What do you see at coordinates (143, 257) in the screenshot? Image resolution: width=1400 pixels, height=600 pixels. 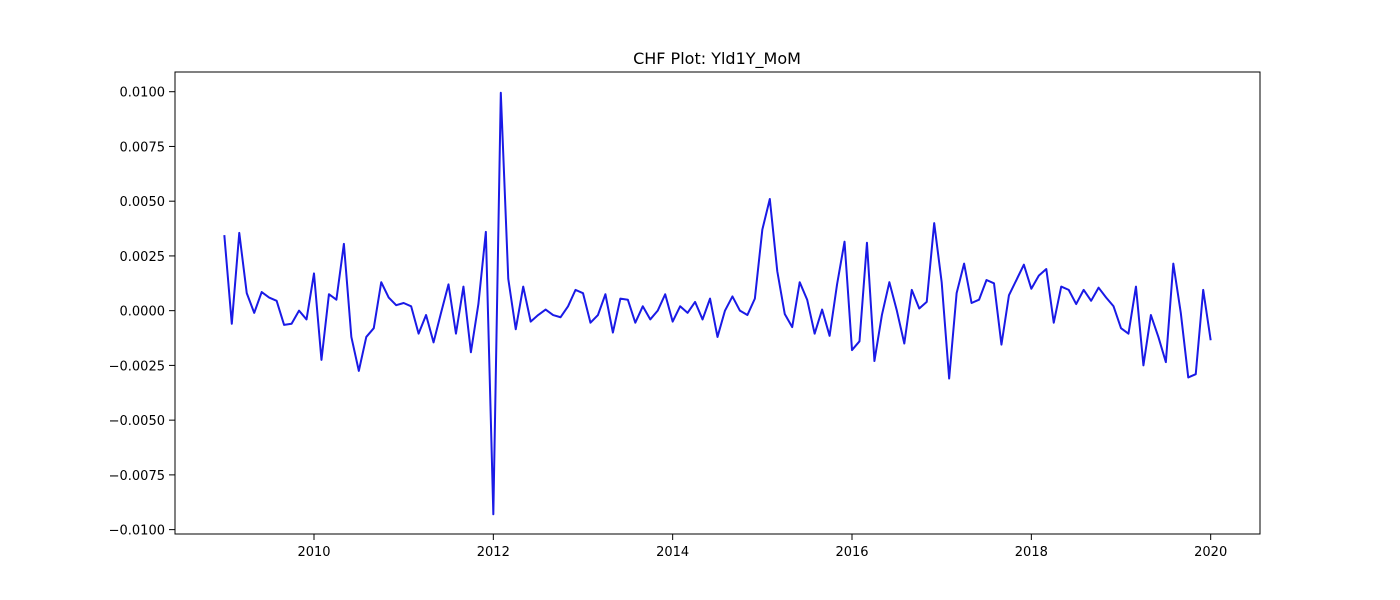 I see `y-tick-label: 0.0025` at bounding box center [143, 257].